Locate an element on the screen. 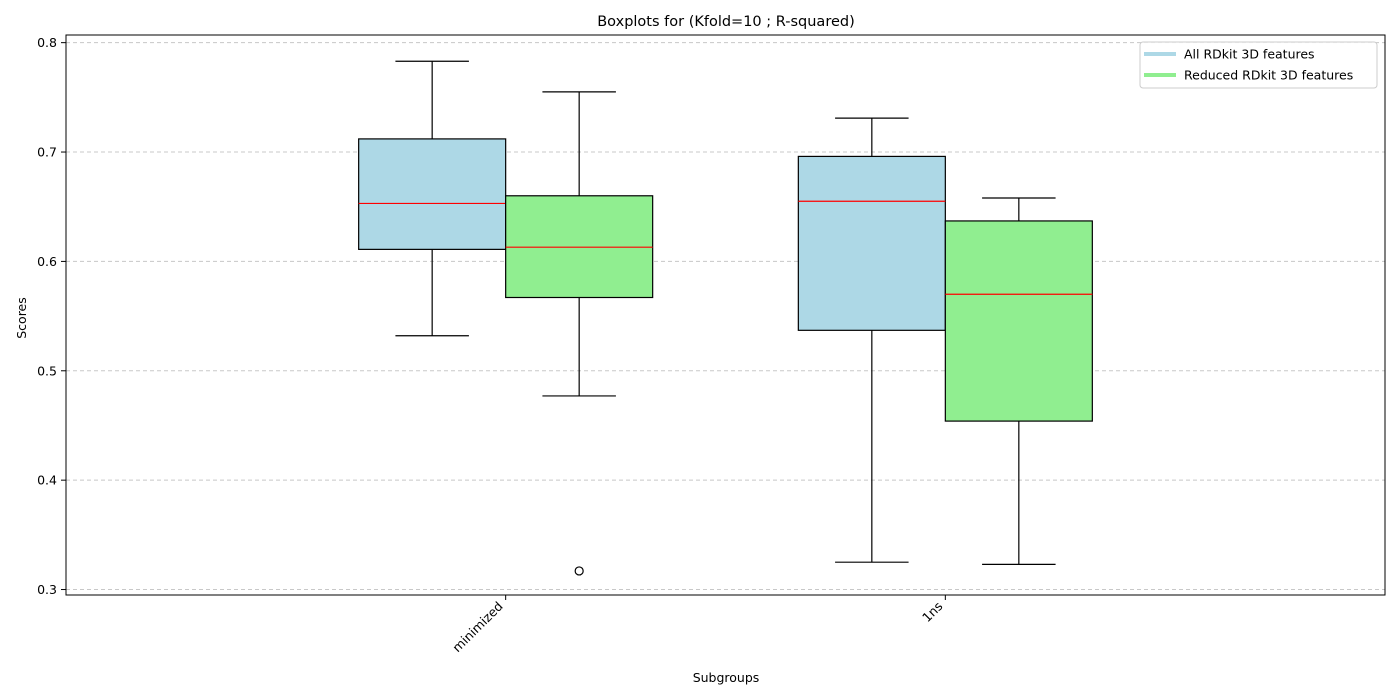  legend-frame is located at coordinates (1258, 65).